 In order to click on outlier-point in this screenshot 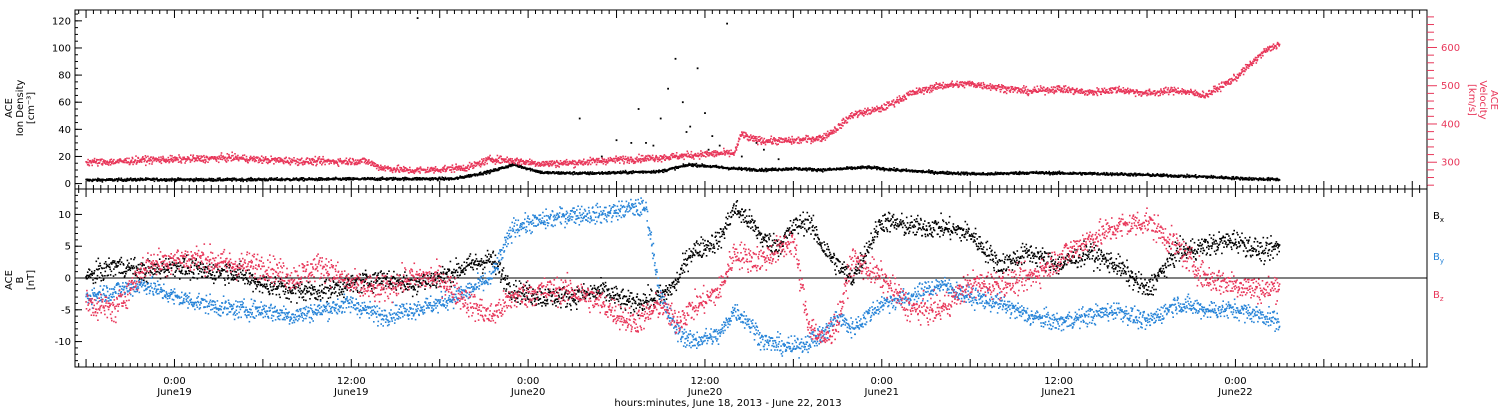, I will do `click(417, 18)`.